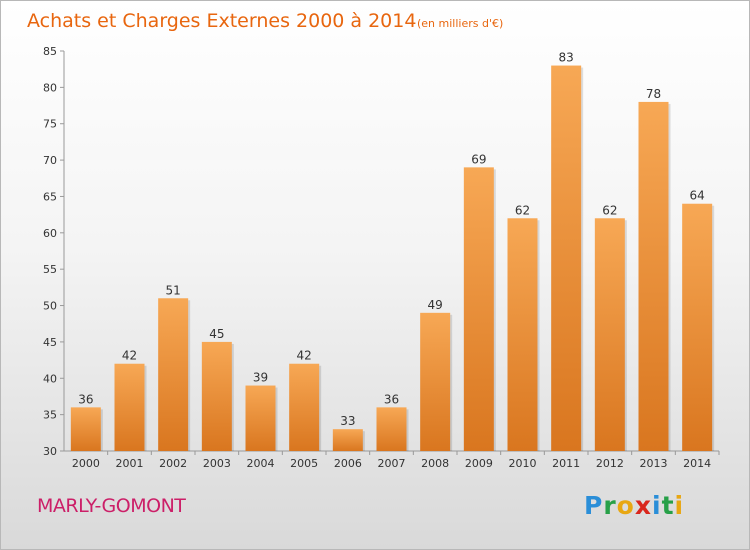  Describe the element at coordinates (435, 305) in the screenshot. I see `data-label-2008: 49` at that location.